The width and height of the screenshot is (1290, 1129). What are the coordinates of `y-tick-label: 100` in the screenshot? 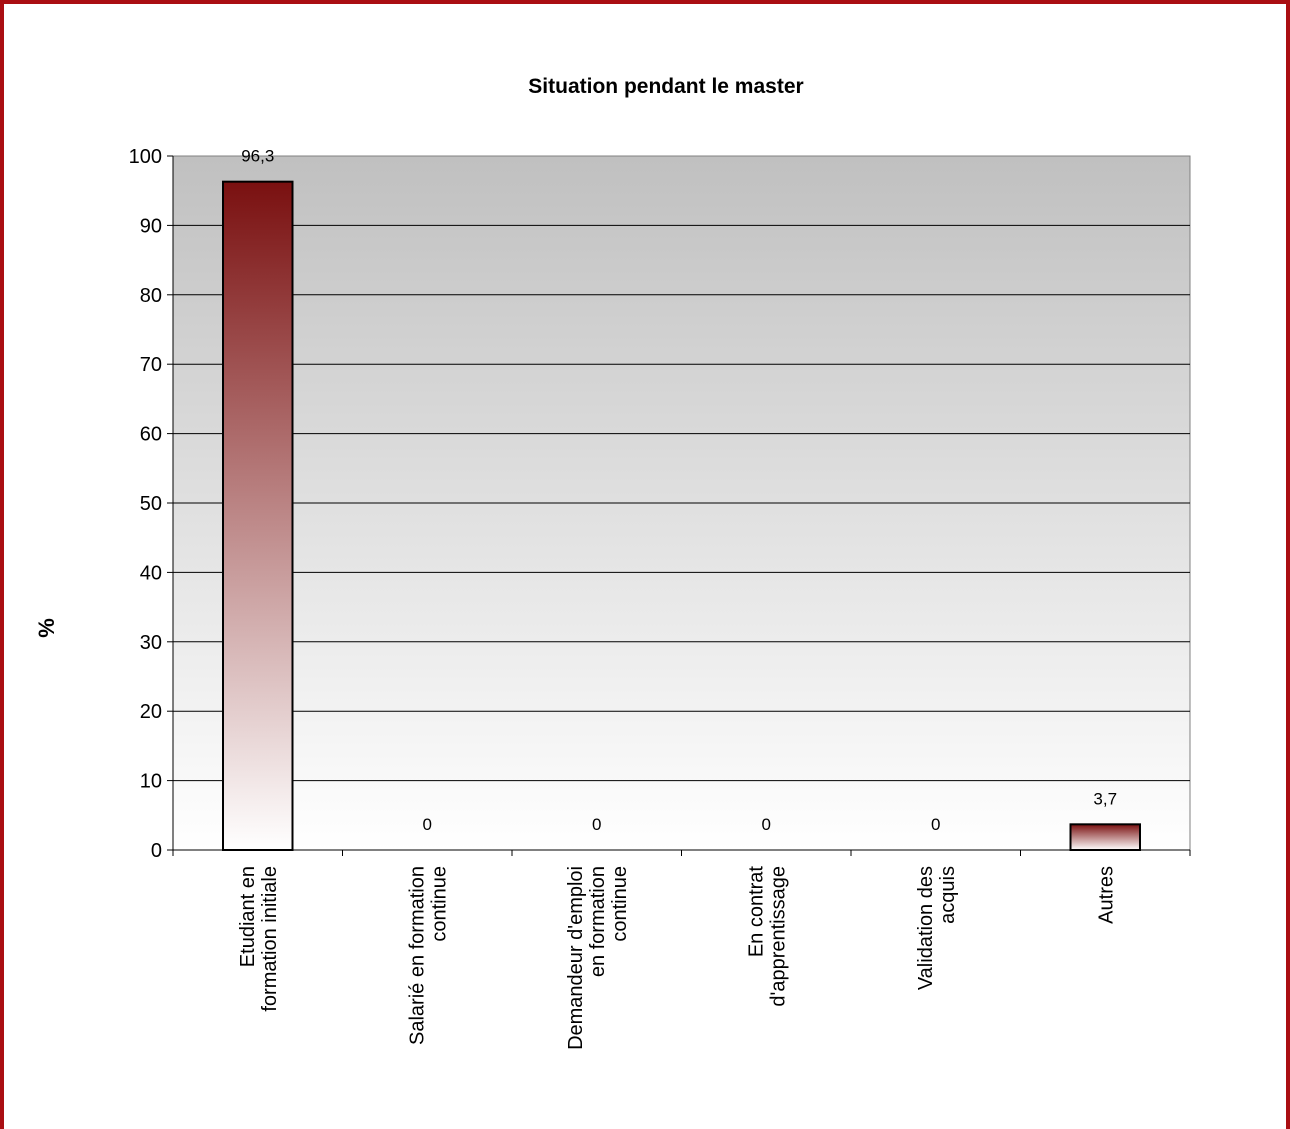 It's located at (145, 157).